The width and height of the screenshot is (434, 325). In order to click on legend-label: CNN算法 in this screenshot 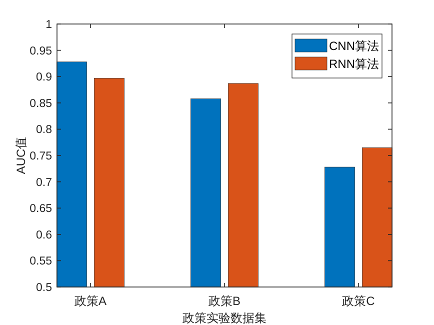, I will do `click(354, 46)`.